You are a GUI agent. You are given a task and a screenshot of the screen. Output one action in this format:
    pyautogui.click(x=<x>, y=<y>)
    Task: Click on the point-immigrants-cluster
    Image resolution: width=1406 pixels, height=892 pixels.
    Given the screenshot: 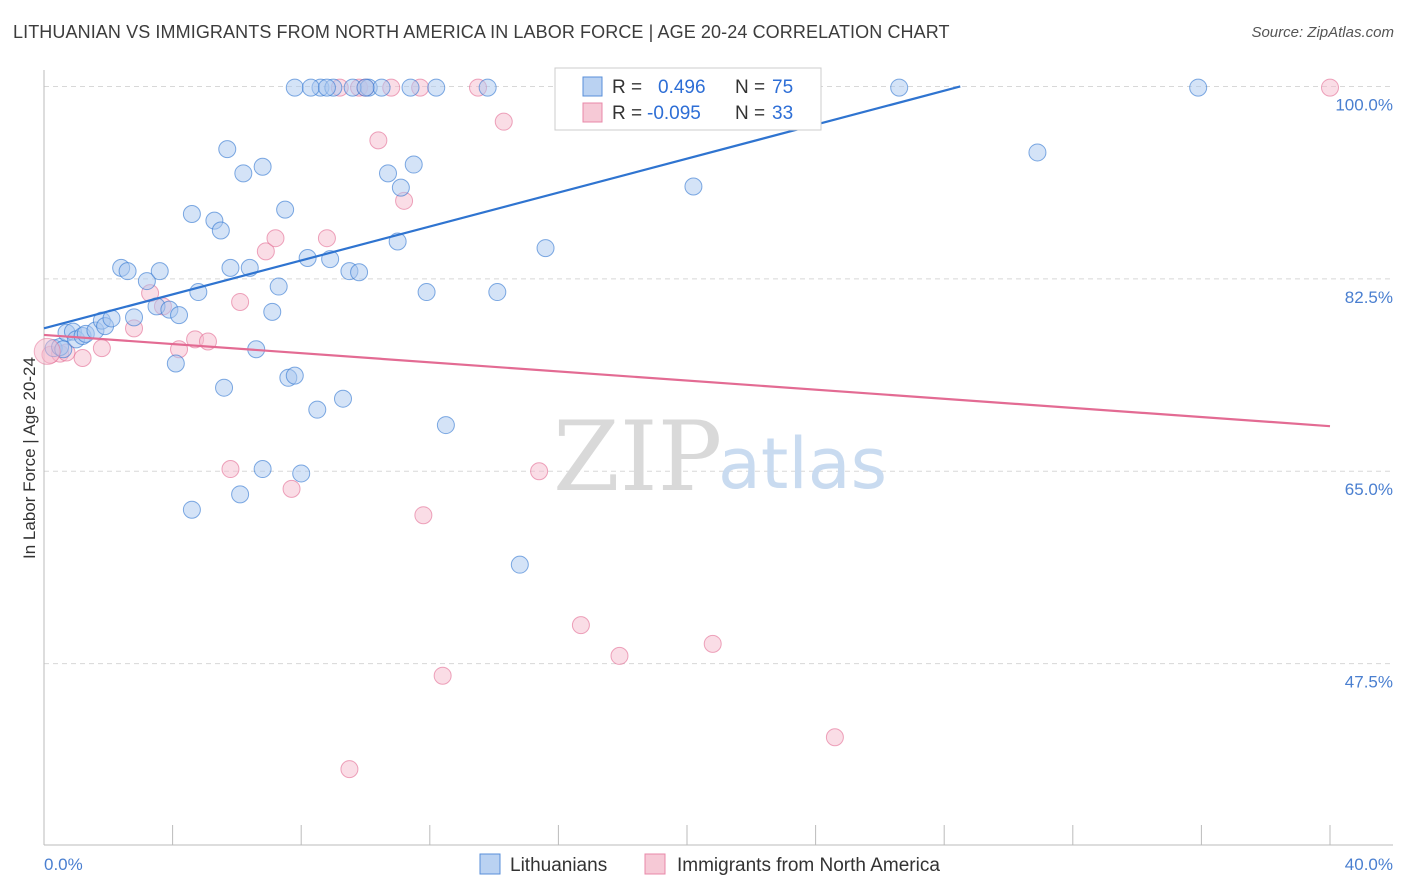 What is the action you would take?
    pyautogui.click(x=47, y=351)
    